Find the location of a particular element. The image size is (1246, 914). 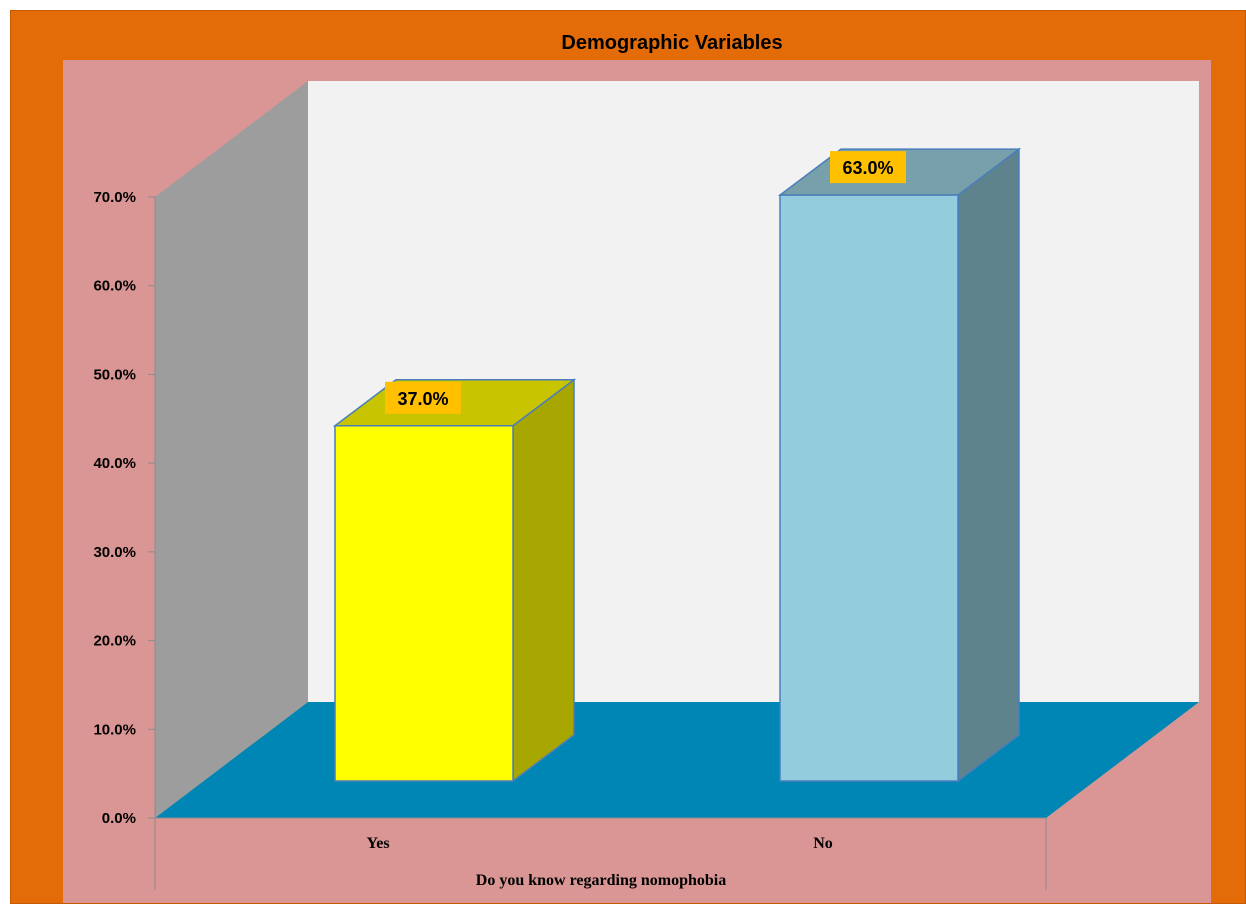

floor is located at coordinates (677, 760).